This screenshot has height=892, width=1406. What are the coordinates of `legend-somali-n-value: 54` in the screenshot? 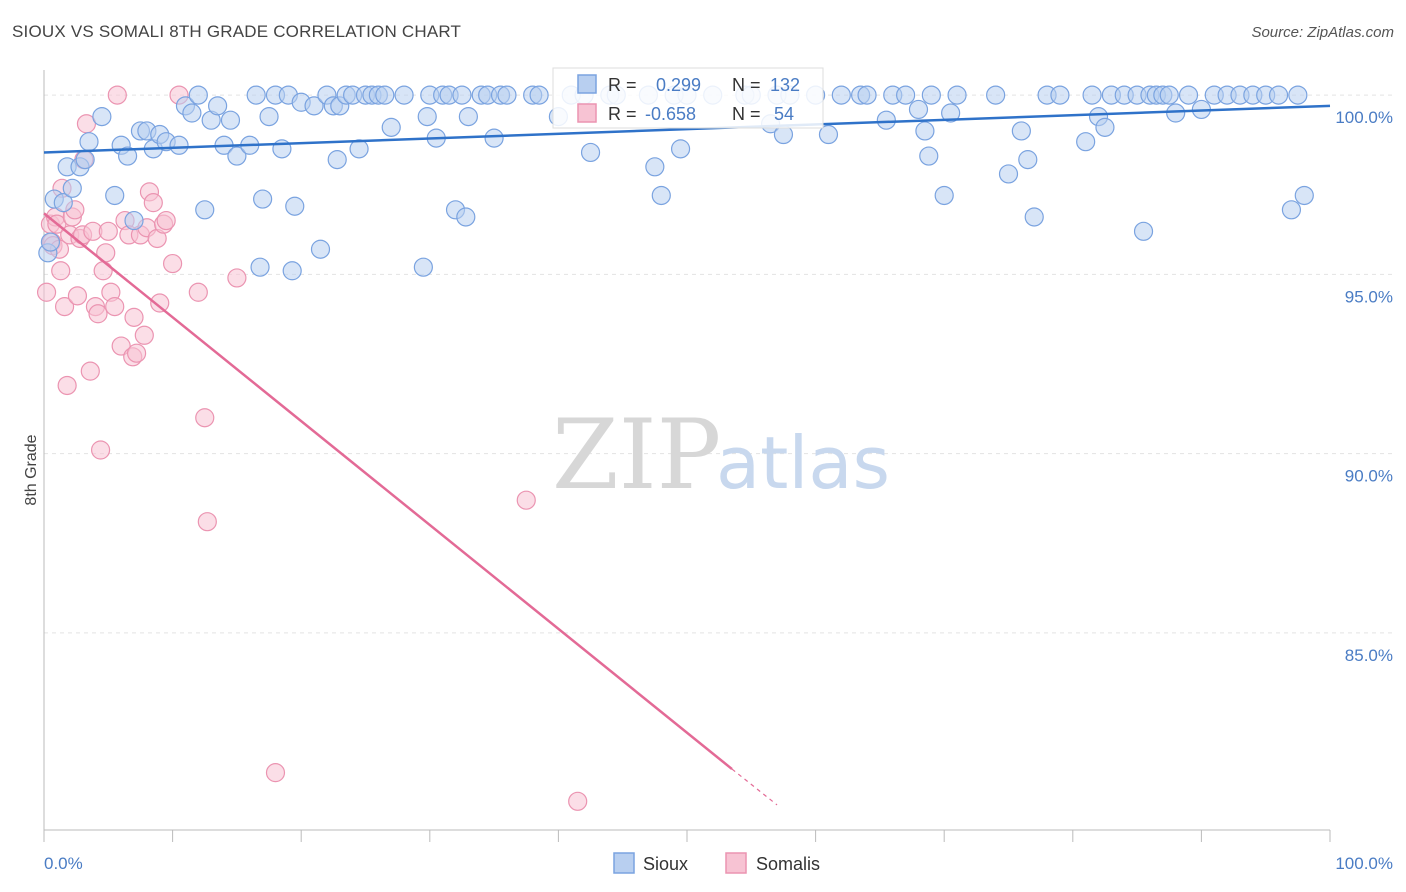 It's located at (784, 114).